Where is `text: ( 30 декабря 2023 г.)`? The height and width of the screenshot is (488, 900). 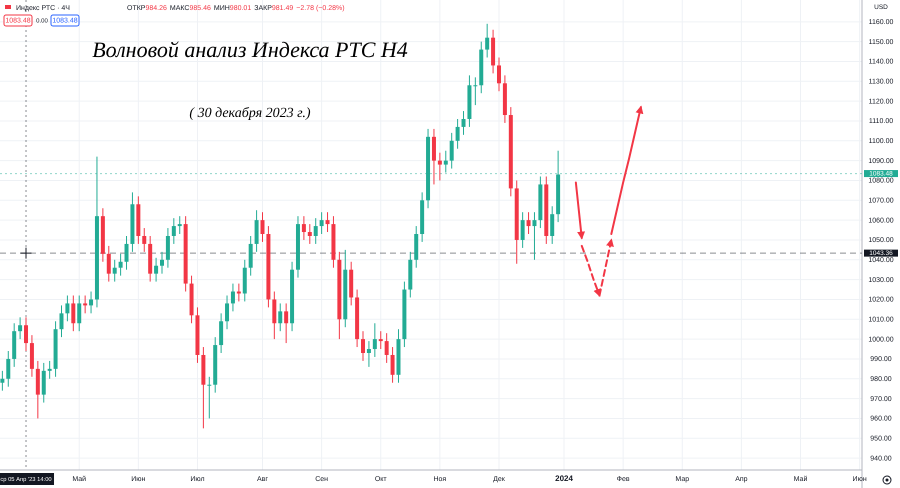 text: ( 30 декабря 2023 г.) is located at coordinates (250, 113).